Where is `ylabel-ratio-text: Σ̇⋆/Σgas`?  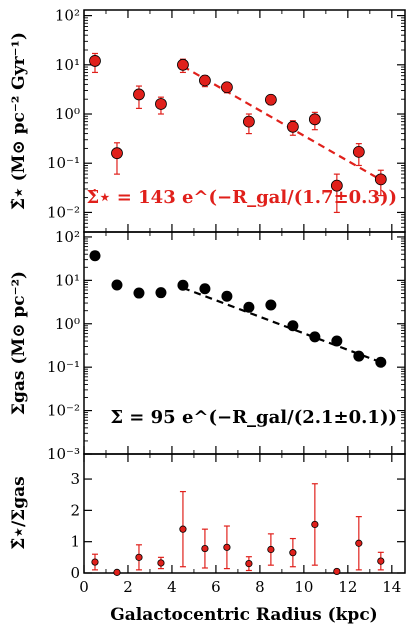 ylabel-ratio-text: Σ̇⋆/Σgas is located at coordinates (19, 512).